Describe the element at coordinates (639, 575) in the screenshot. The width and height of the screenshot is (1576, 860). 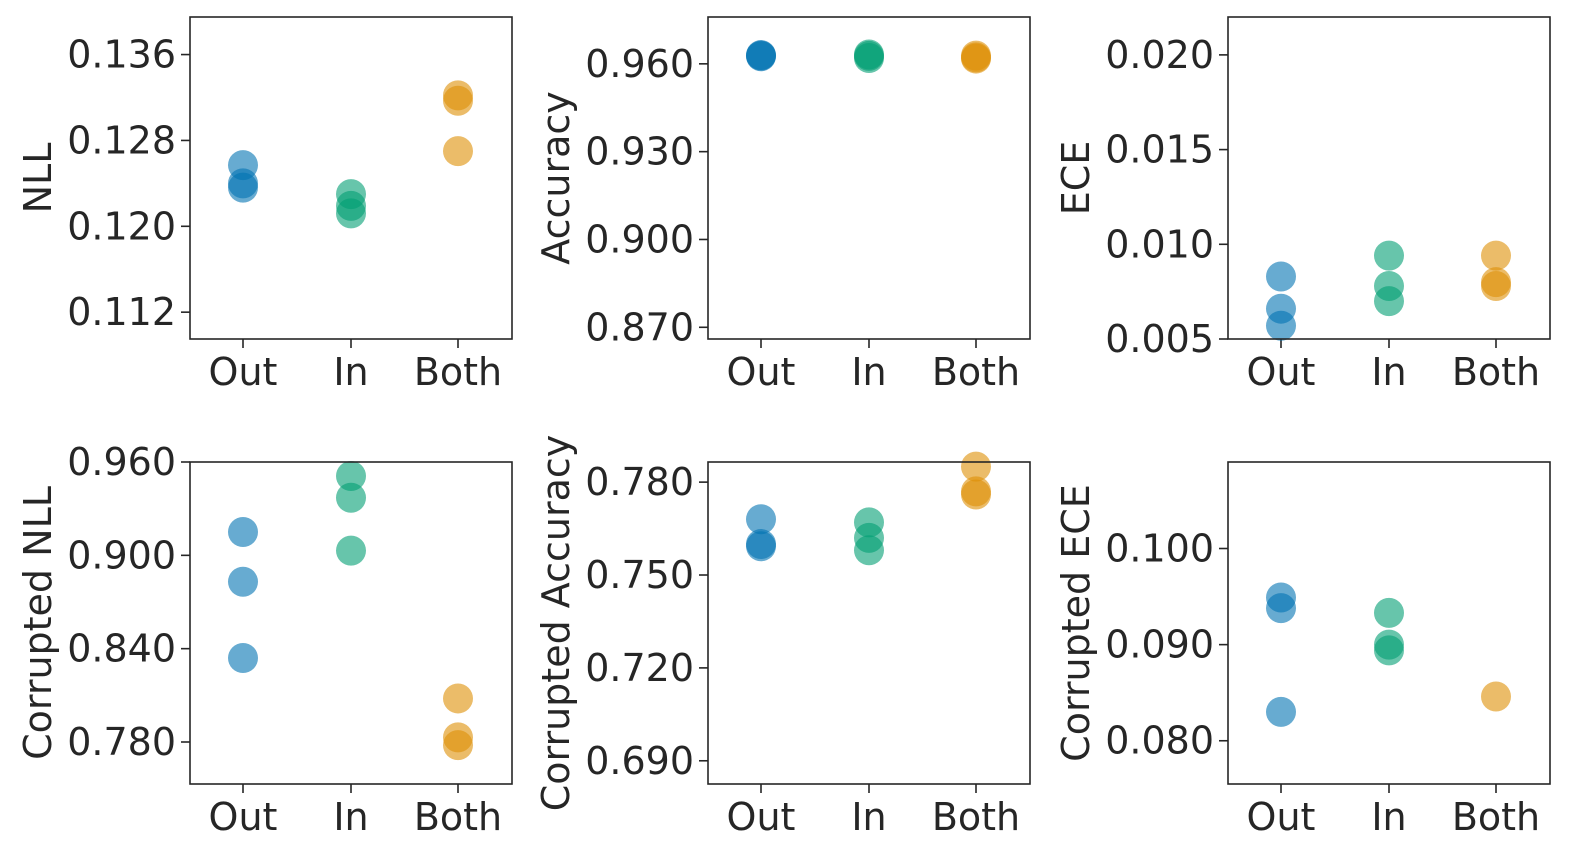
I see `y-tick-label: 0.750` at that location.